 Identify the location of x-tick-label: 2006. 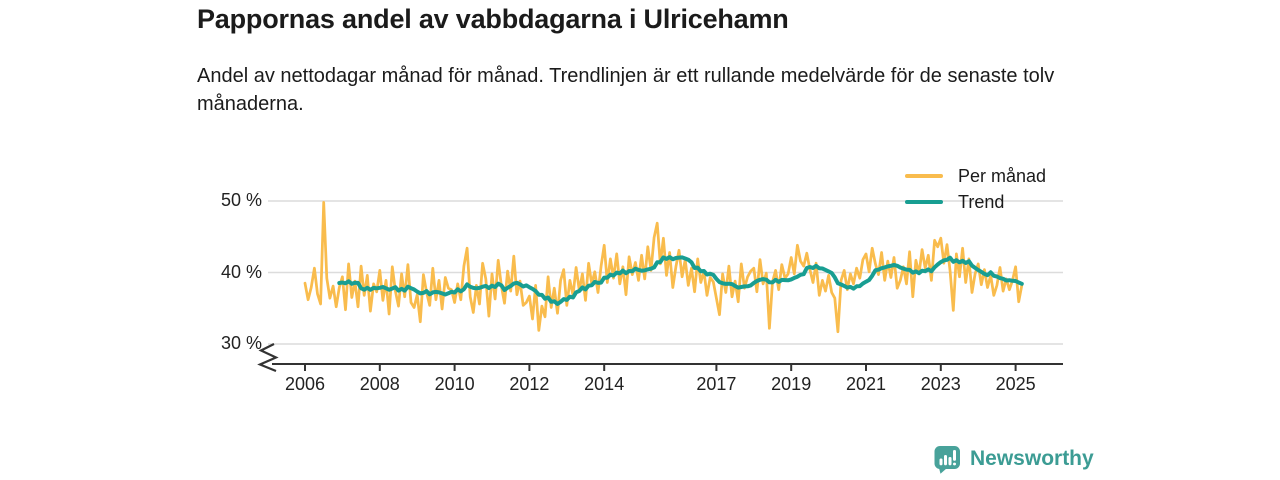
(305, 384).